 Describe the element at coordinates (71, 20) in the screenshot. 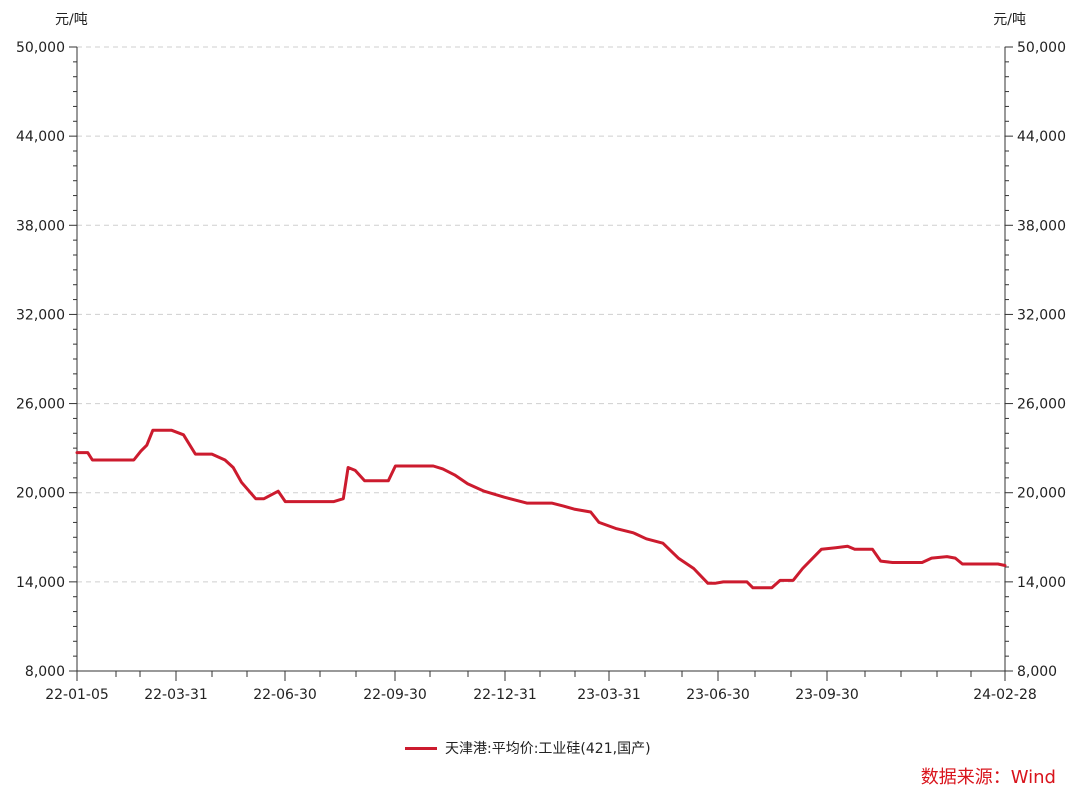

I see `y-axis-unit-left: 元/吨` at that location.